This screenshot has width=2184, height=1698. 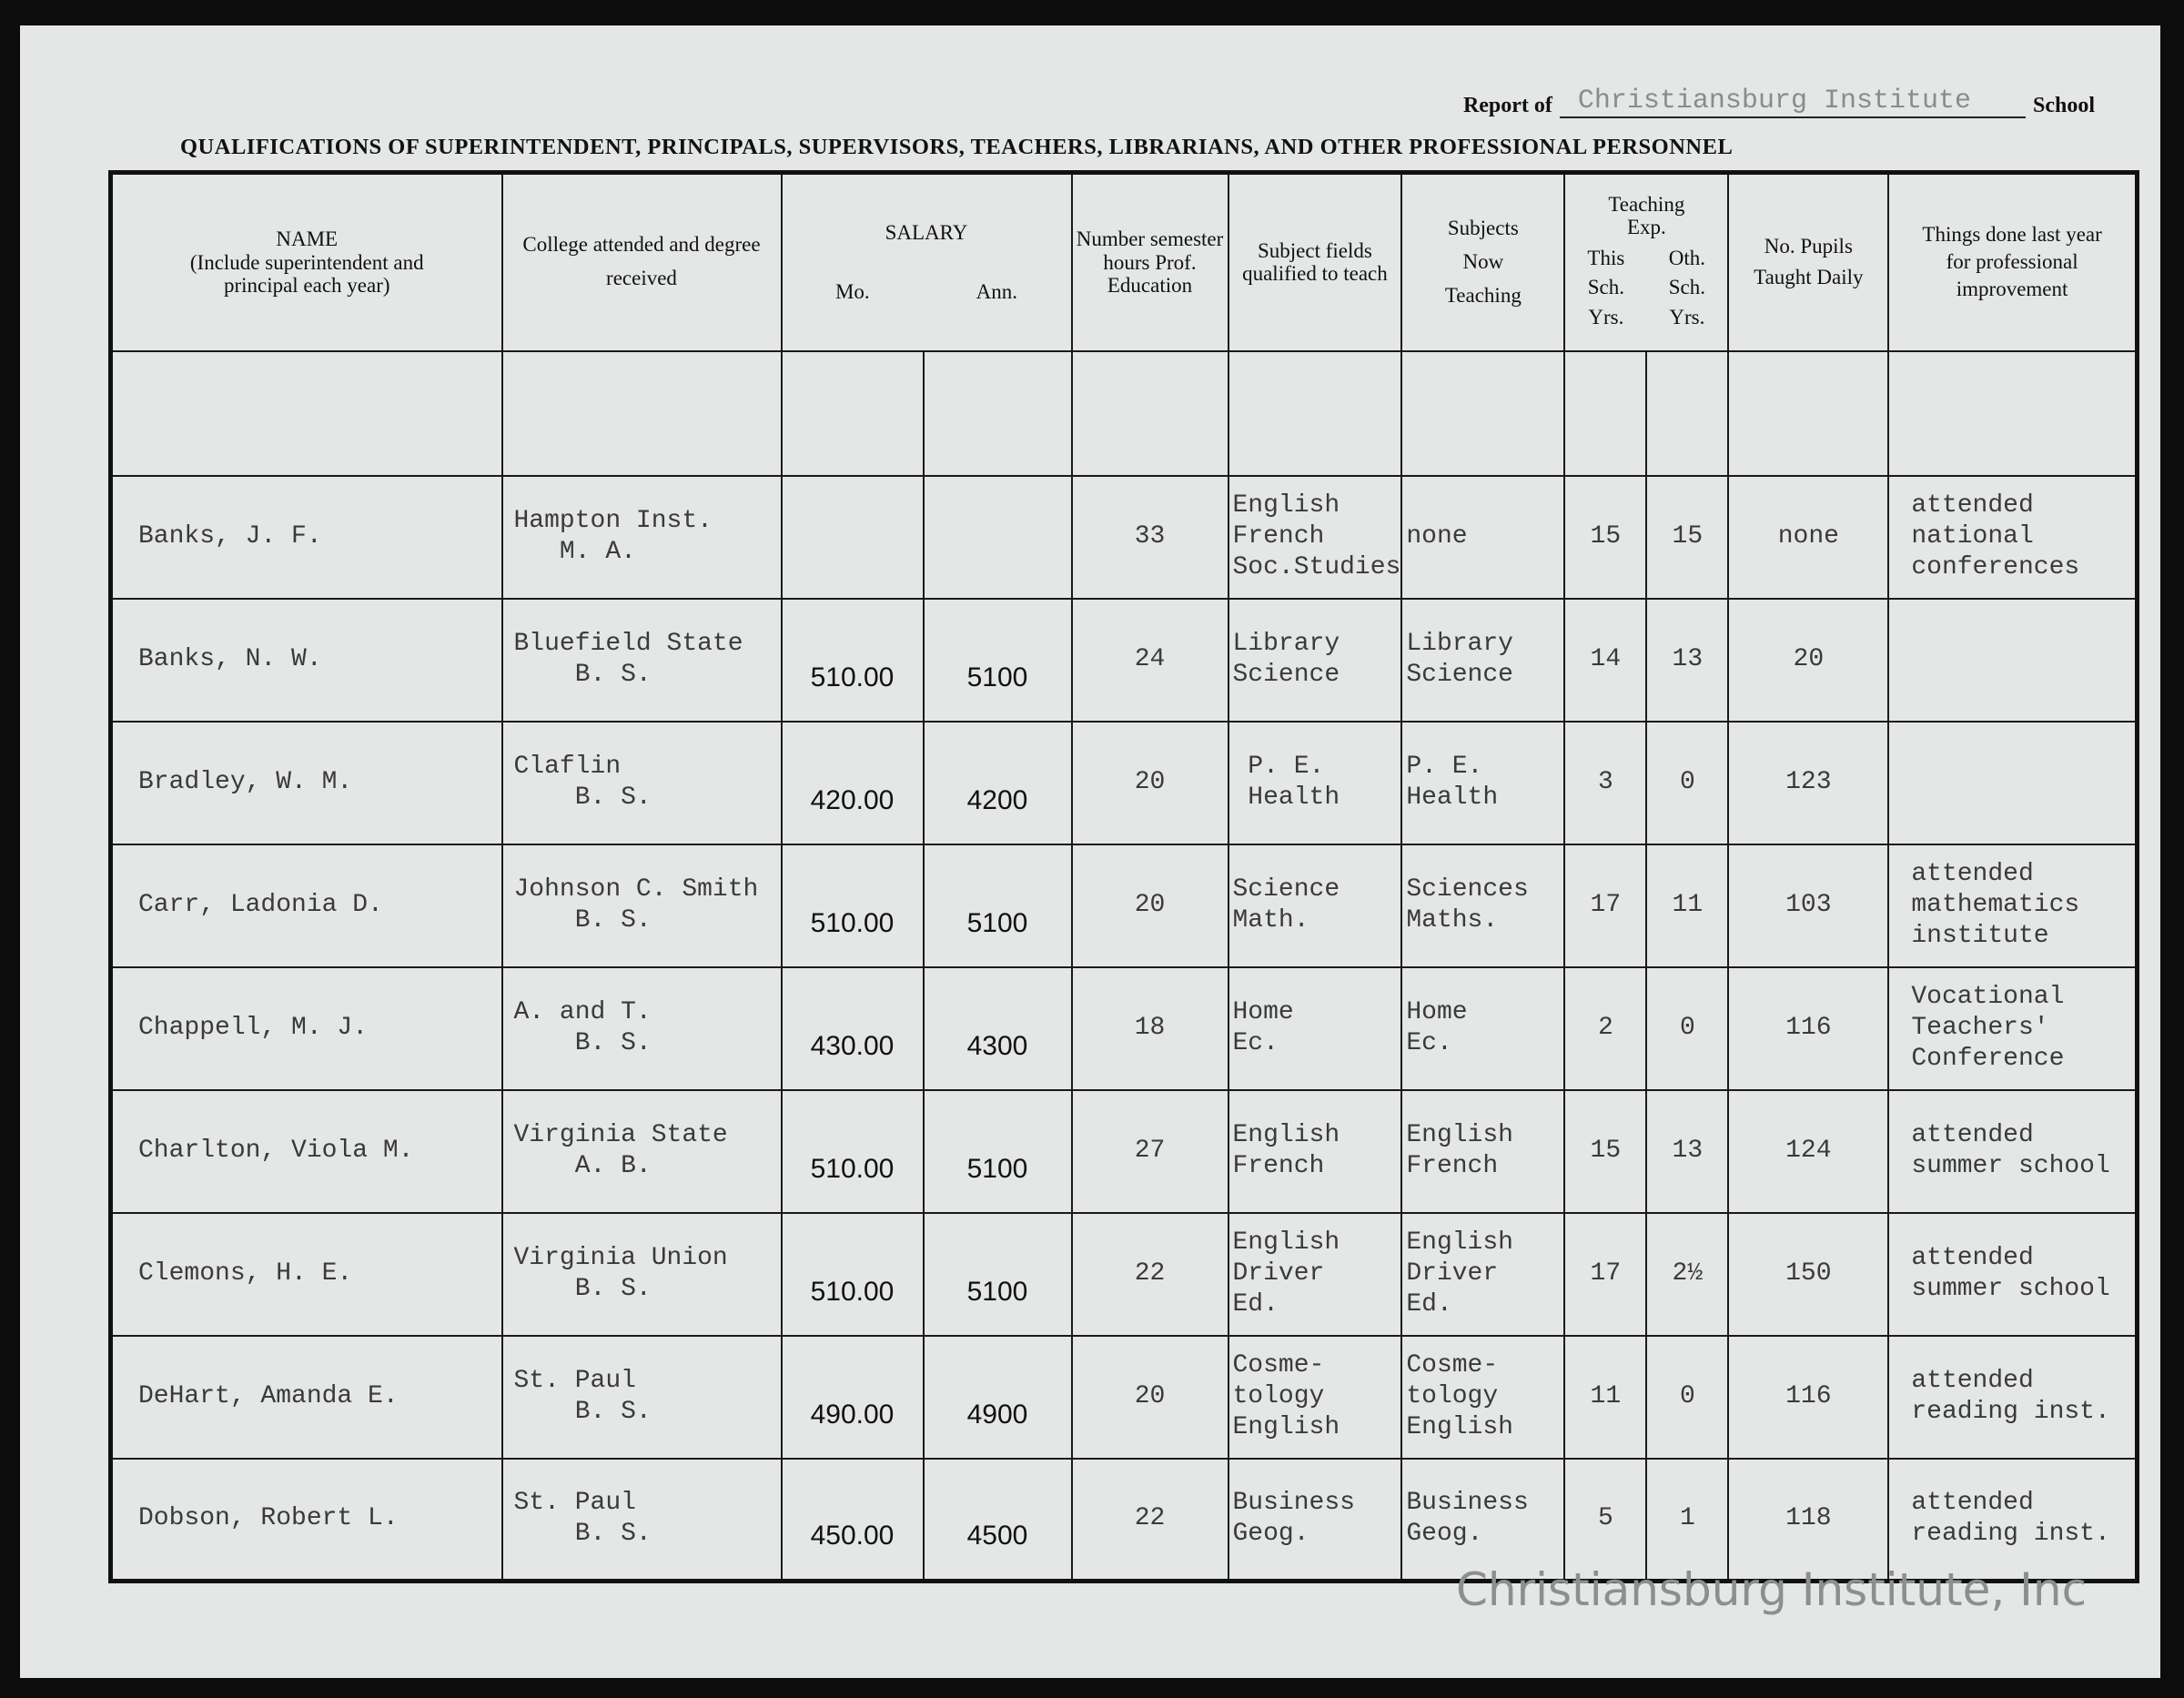 What do you see at coordinates (308, 239) in the screenshot?
I see `col-name-label: NAME` at bounding box center [308, 239].